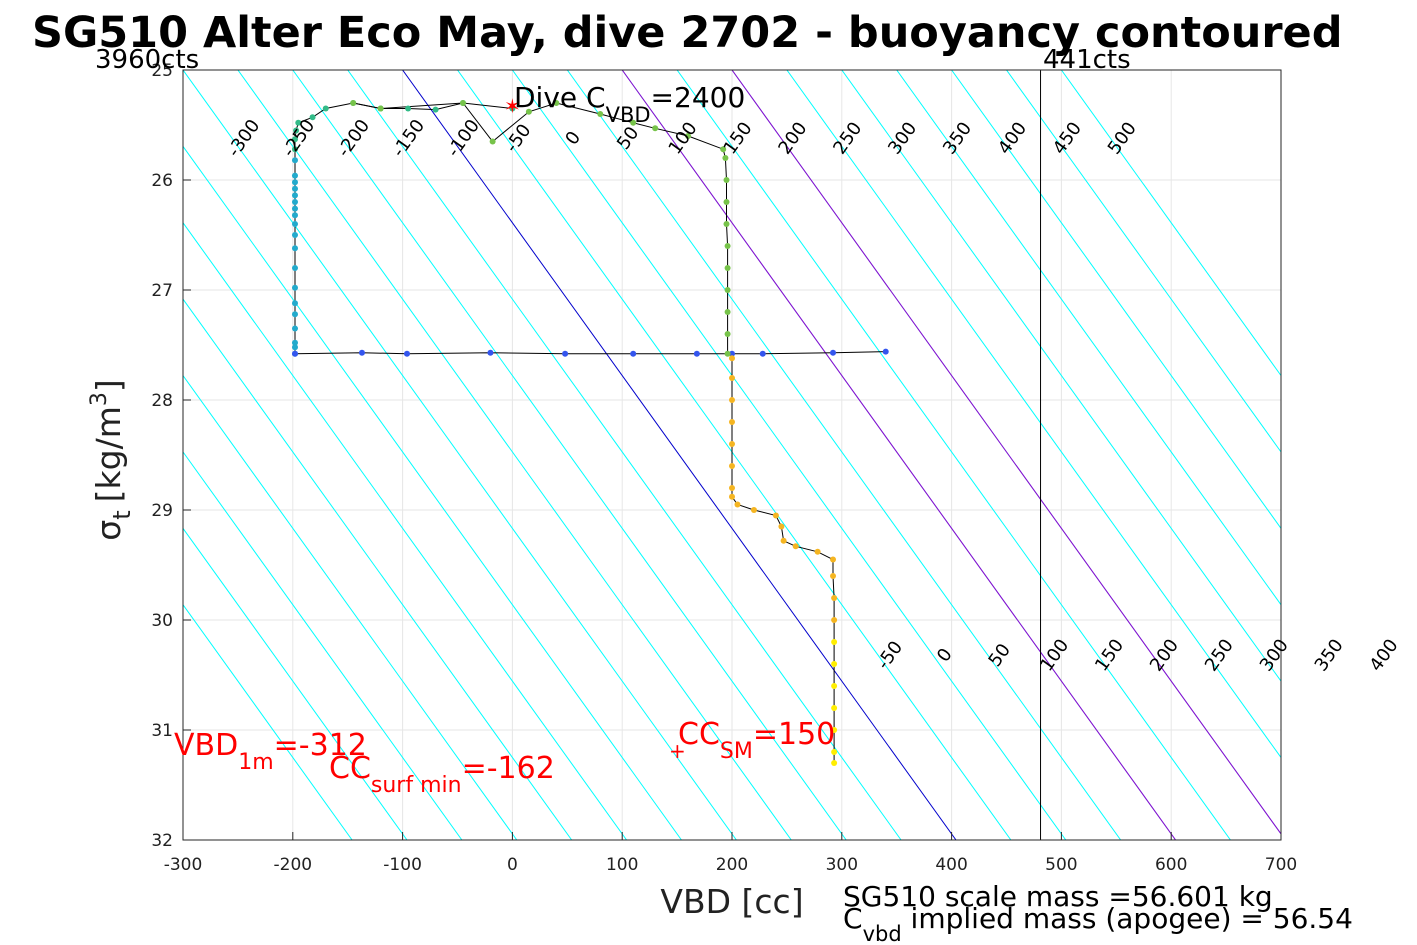 Image resolution: width=1417 pixels, height=945 pixels. What do you see at coordinates (951, 865) in the screenshot?
I see `x-tick-label: 400` at bounding box center [951, 865].